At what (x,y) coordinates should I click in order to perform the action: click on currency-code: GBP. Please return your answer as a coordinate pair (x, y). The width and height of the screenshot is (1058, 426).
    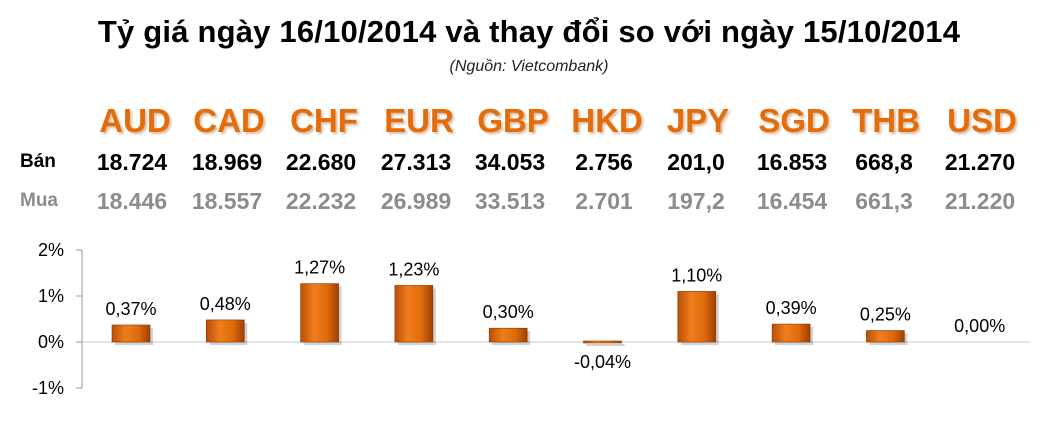
    Looking at the image, I should click on (513, 120).